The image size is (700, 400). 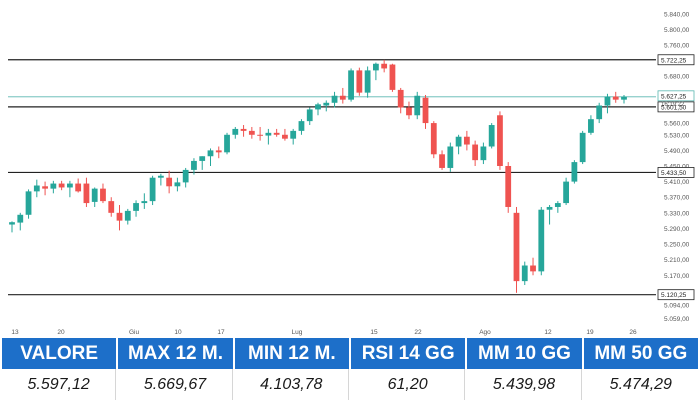 What do you see at coordinates (15, 332) in the screenshot?
I see `x-tick-label: 13` at bounding box center [15, 332].